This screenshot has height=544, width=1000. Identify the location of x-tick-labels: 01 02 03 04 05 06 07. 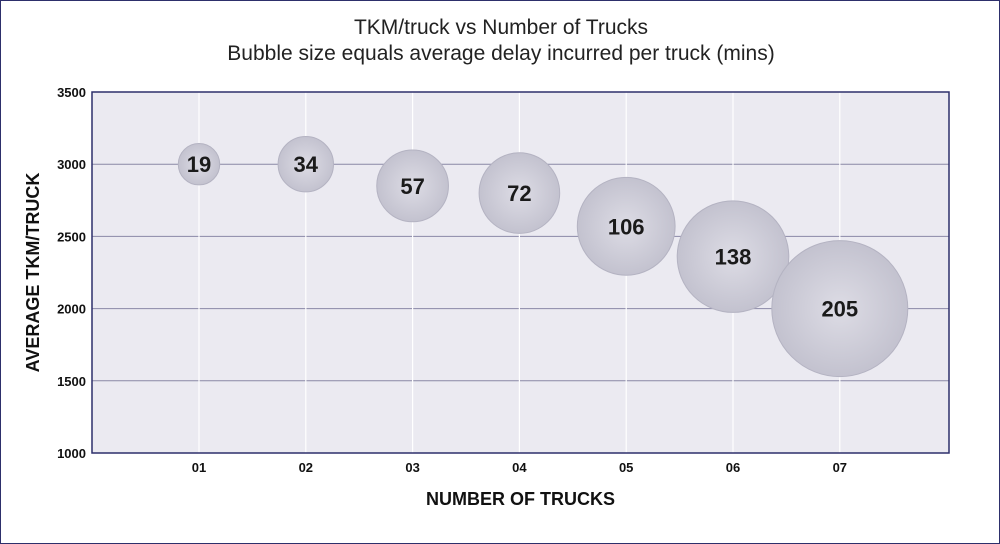
(519, 467).